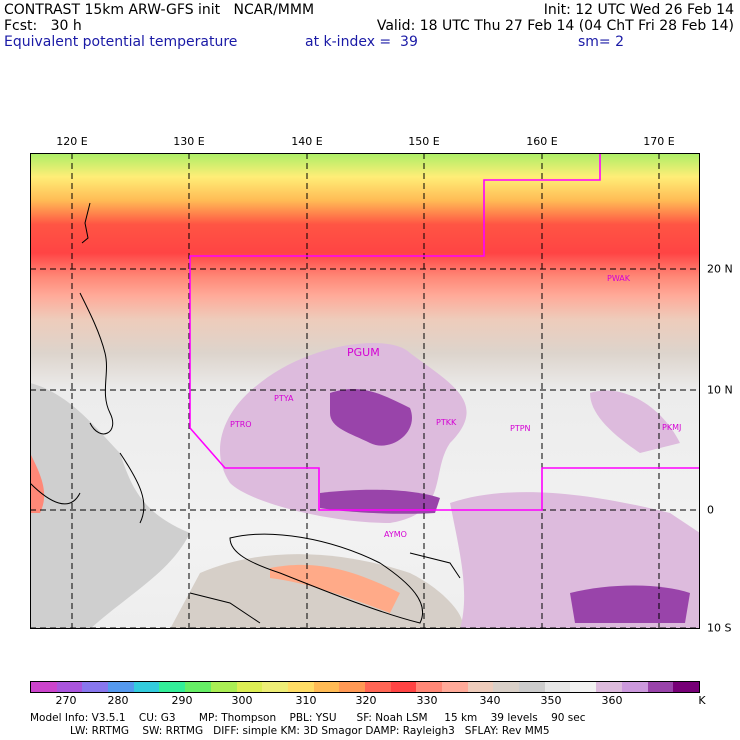  I want to click on cbar-tick-350: 350, so click(551, 700).